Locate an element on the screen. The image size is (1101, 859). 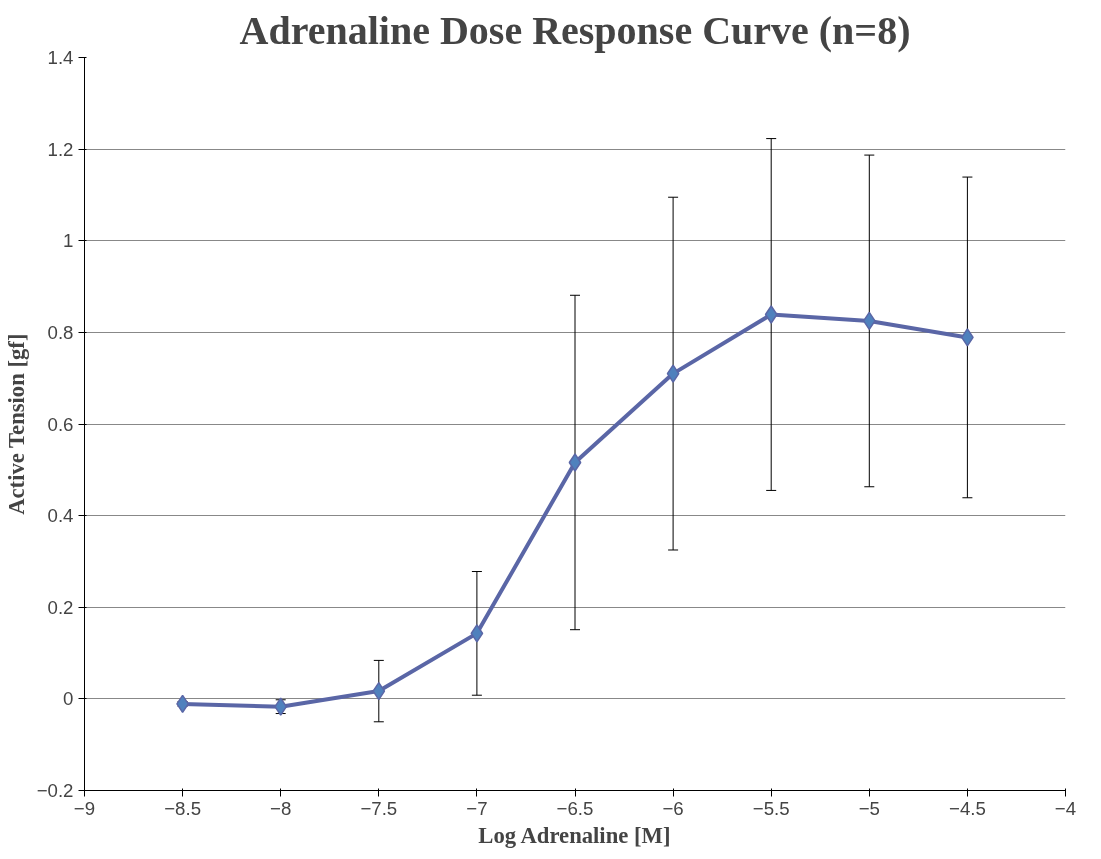
y-tick-label: 0.8 is located at coordinates (60, 332).